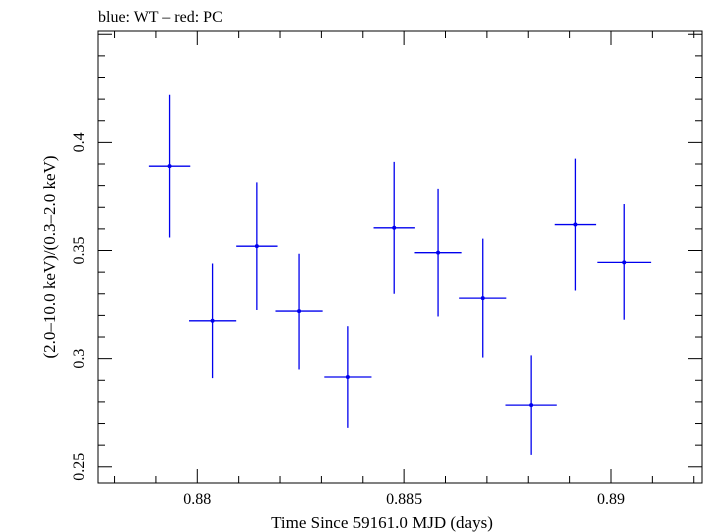 The image size is (705, 532). What do you see at coordinates (79, 467) in the screenshot?
I see `y-tick-label: 0.25` at bounding box center [79, 467].